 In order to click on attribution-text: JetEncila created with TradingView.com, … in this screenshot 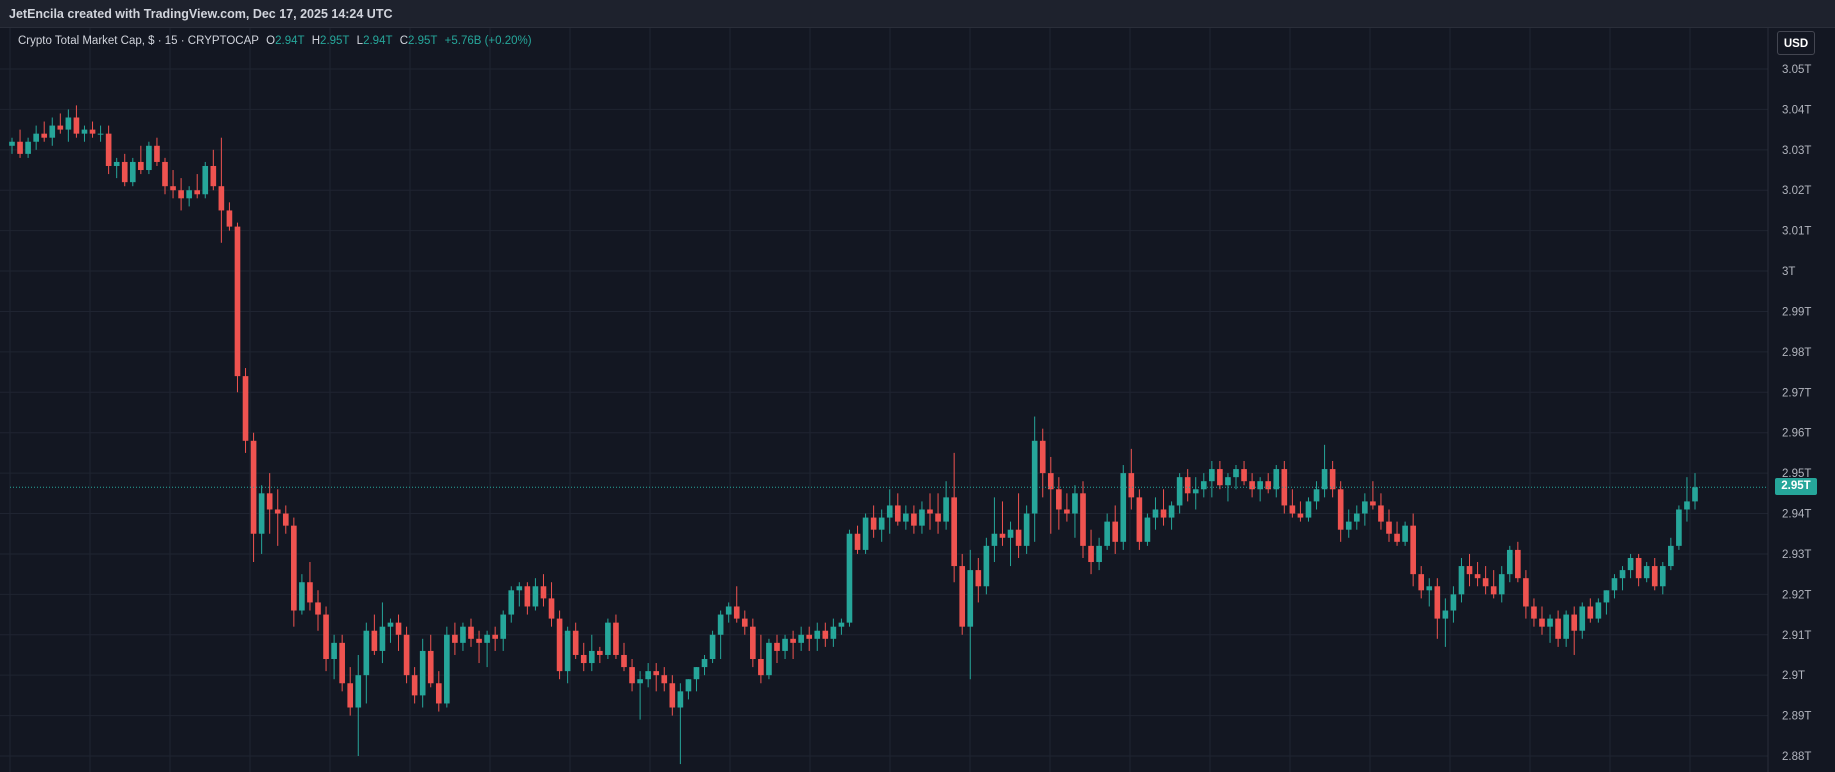, I will do `click(201, 14)`.